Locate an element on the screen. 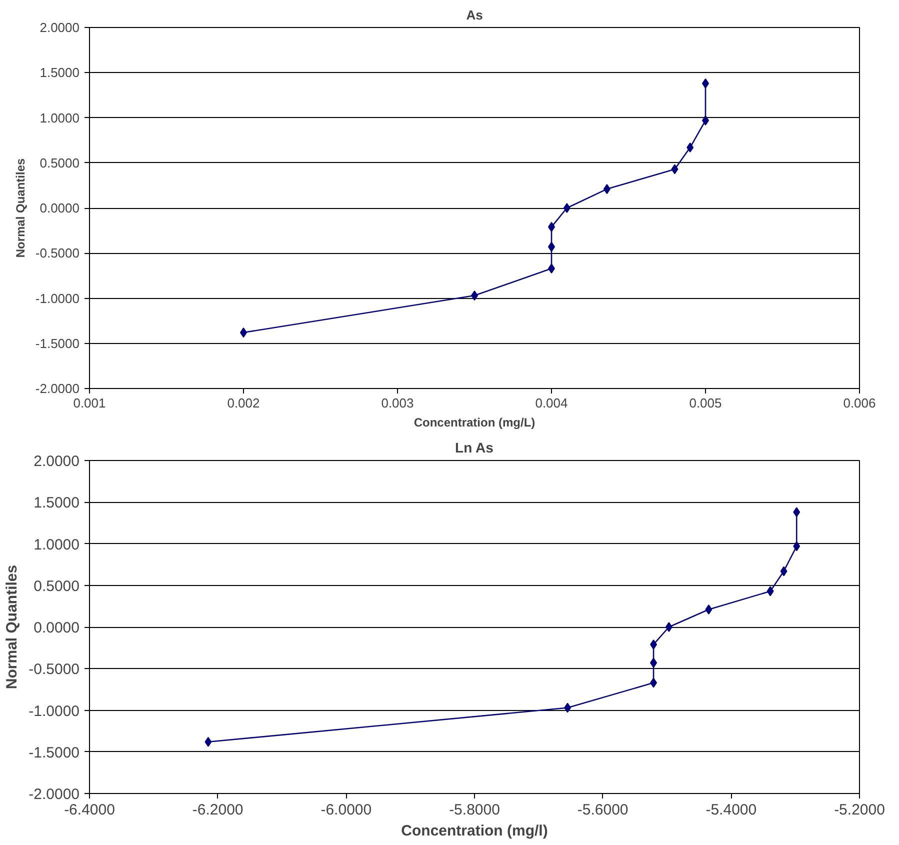  chart-title: As is located at coordinates (474, 15).